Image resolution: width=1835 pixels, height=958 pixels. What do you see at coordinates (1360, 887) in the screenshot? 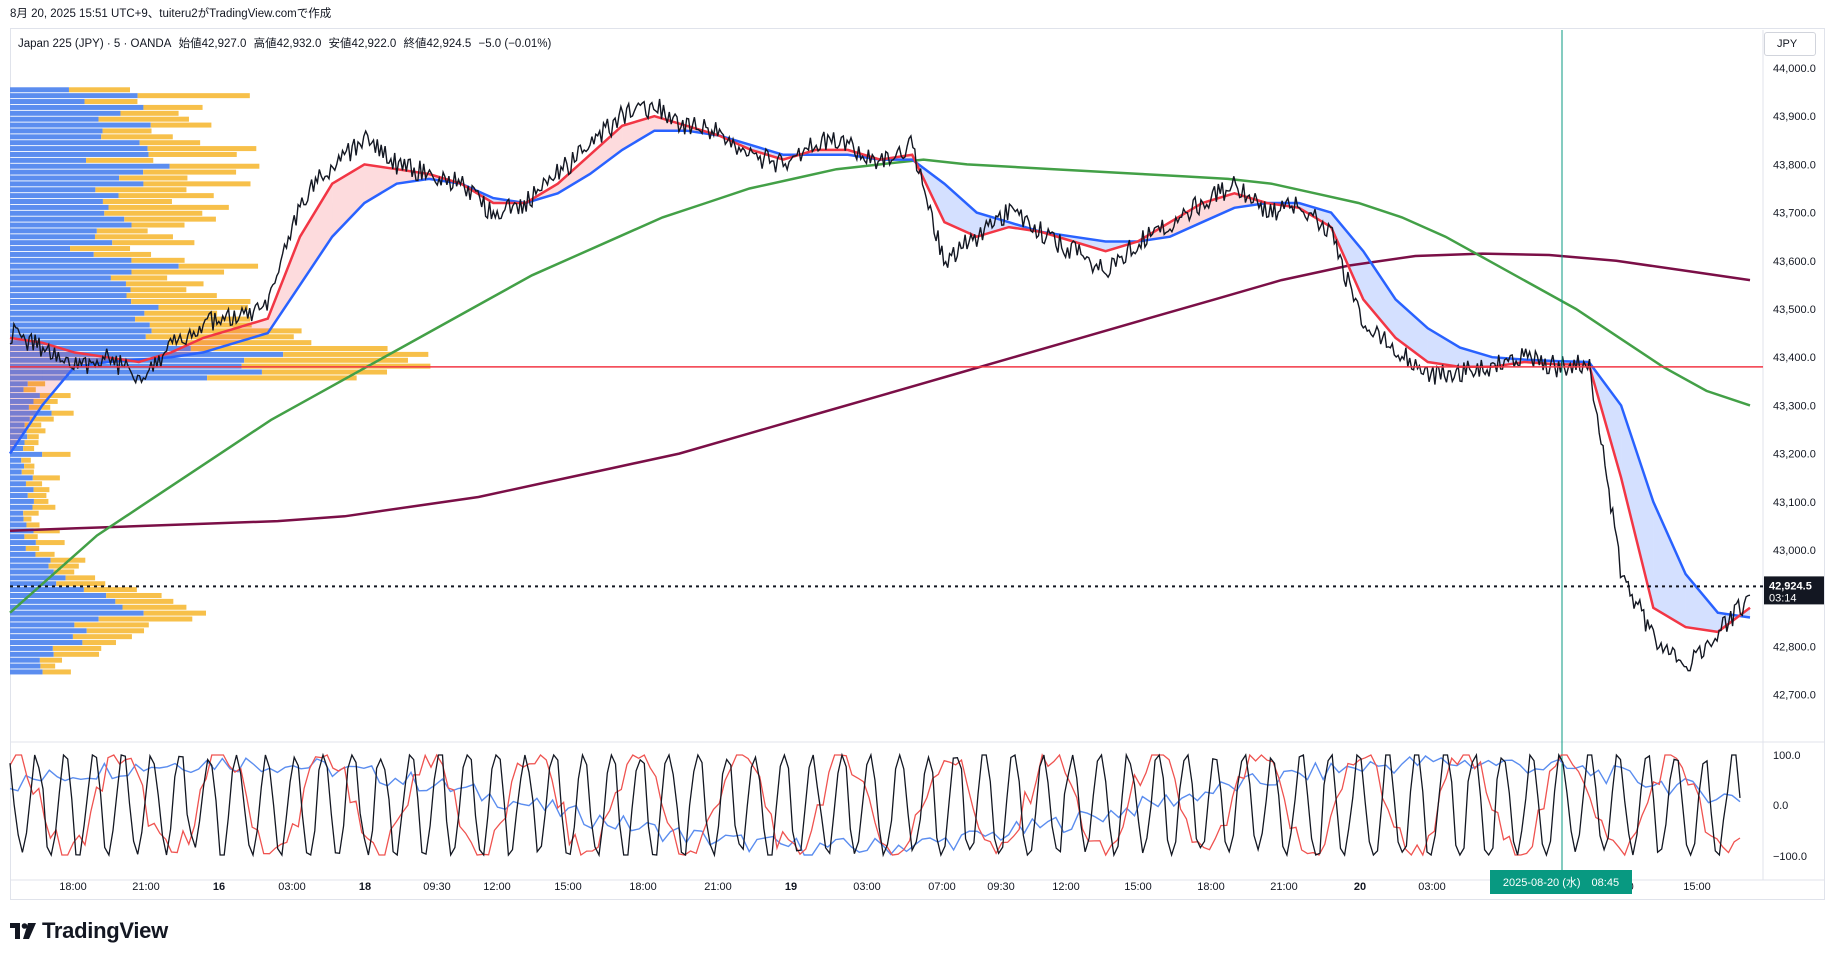
I see `time-tick-label: 20` at bounding box center [1360, 887].